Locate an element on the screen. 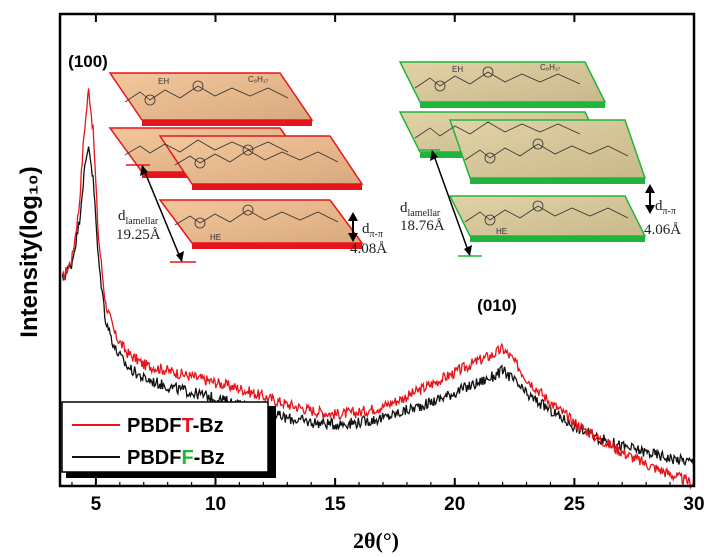 The height and width of the screenshot is (557, 709). x-tick-label-30: 30 is located at coordinates (693, 504).